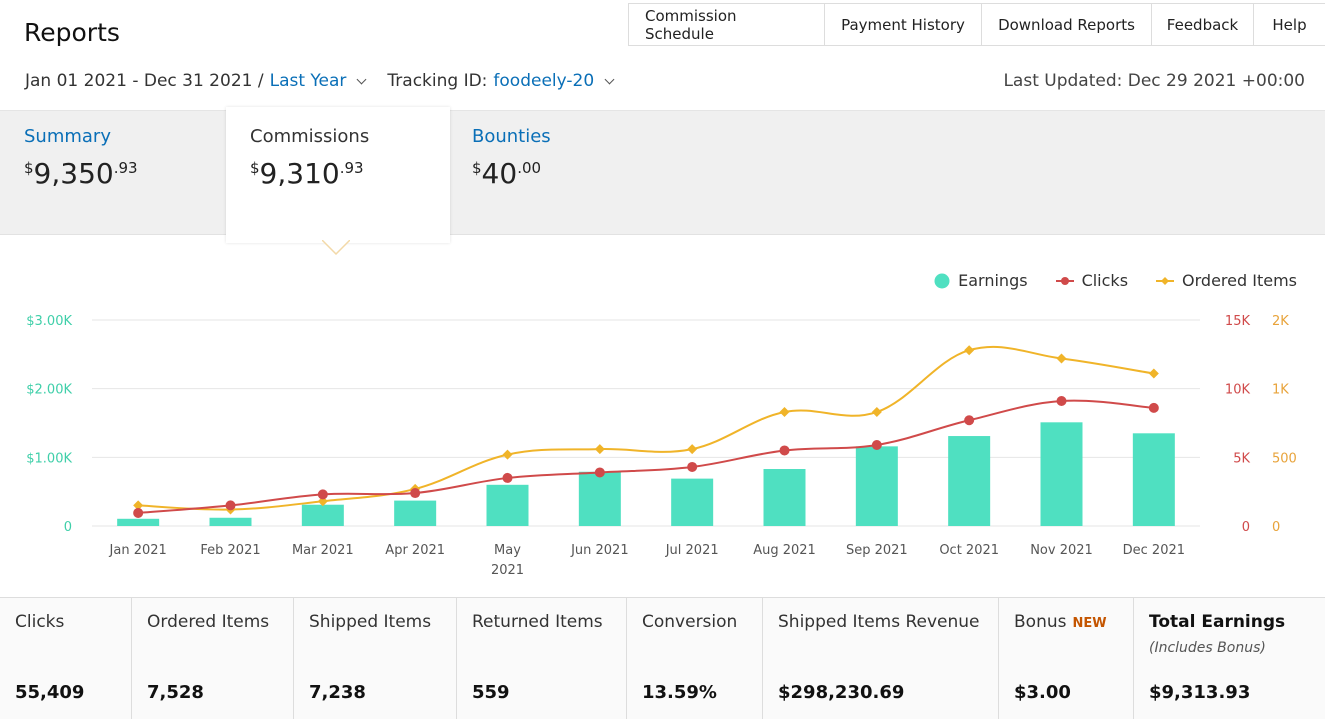 The image size is (1325, 719). I want to click on bounties-tab: Bounties $40.00, so click(499, 173).